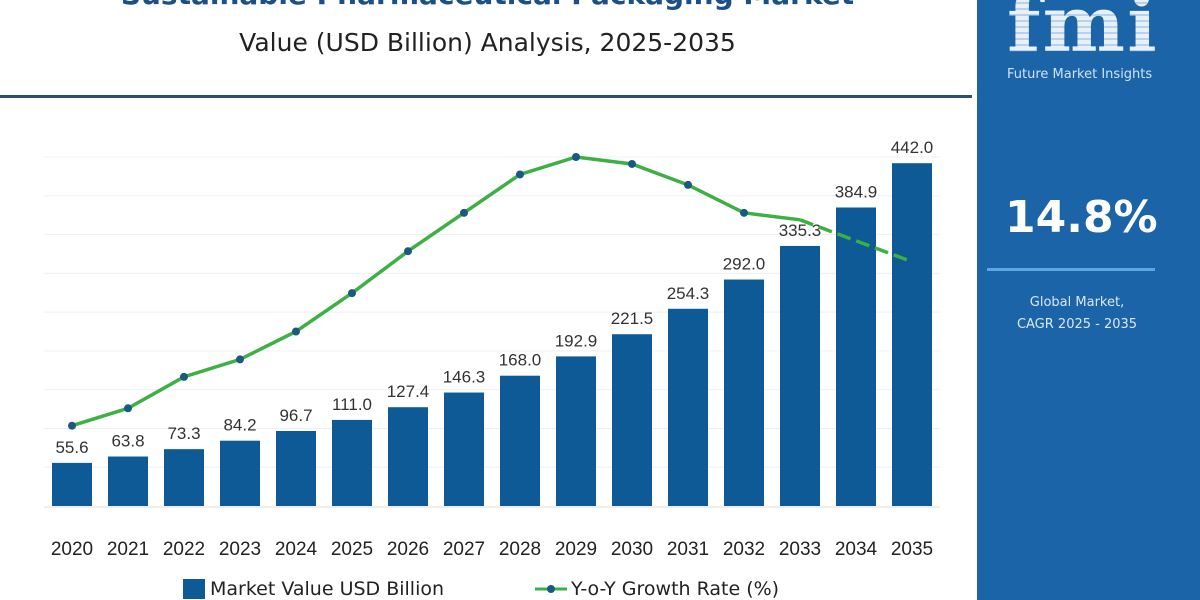 This screenshot has width=1200, height=600. Describe the element at coordinates (72, 549) in the screenshot. I see `x-tick-label: 2020` at that location.